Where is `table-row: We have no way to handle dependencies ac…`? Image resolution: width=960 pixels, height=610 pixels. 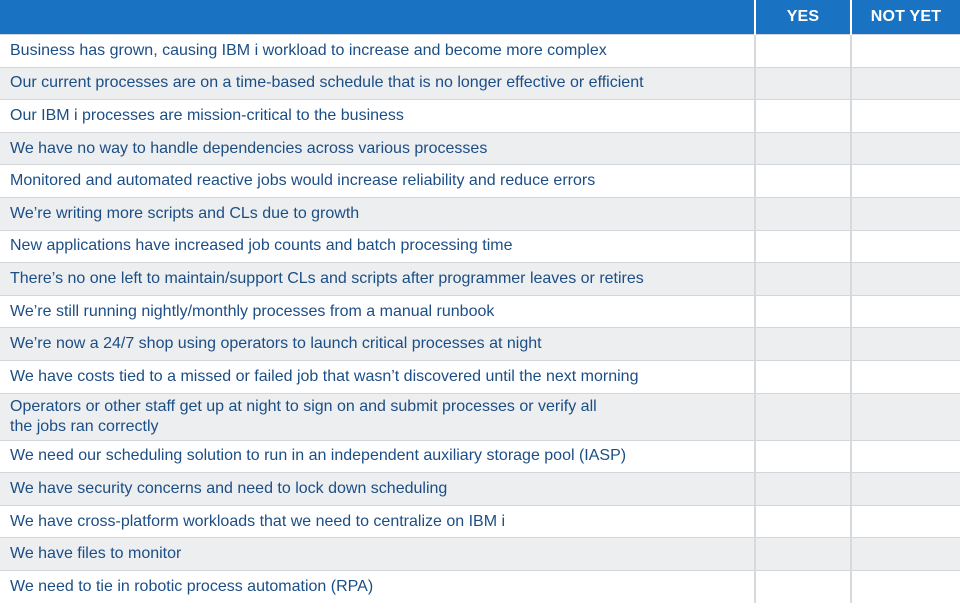 table-row: We have no way to handle dependencies ac… is located at coordinates (480, 148).